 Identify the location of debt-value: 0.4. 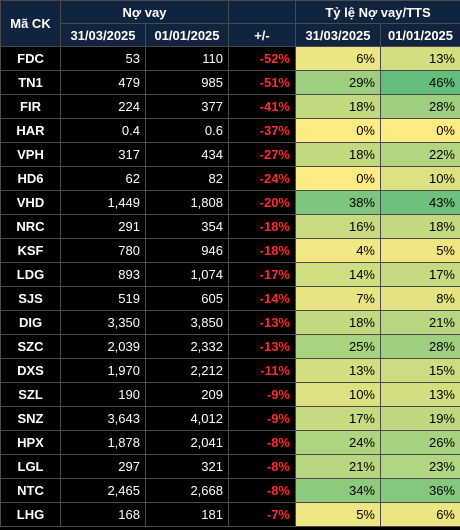
(103, 130).